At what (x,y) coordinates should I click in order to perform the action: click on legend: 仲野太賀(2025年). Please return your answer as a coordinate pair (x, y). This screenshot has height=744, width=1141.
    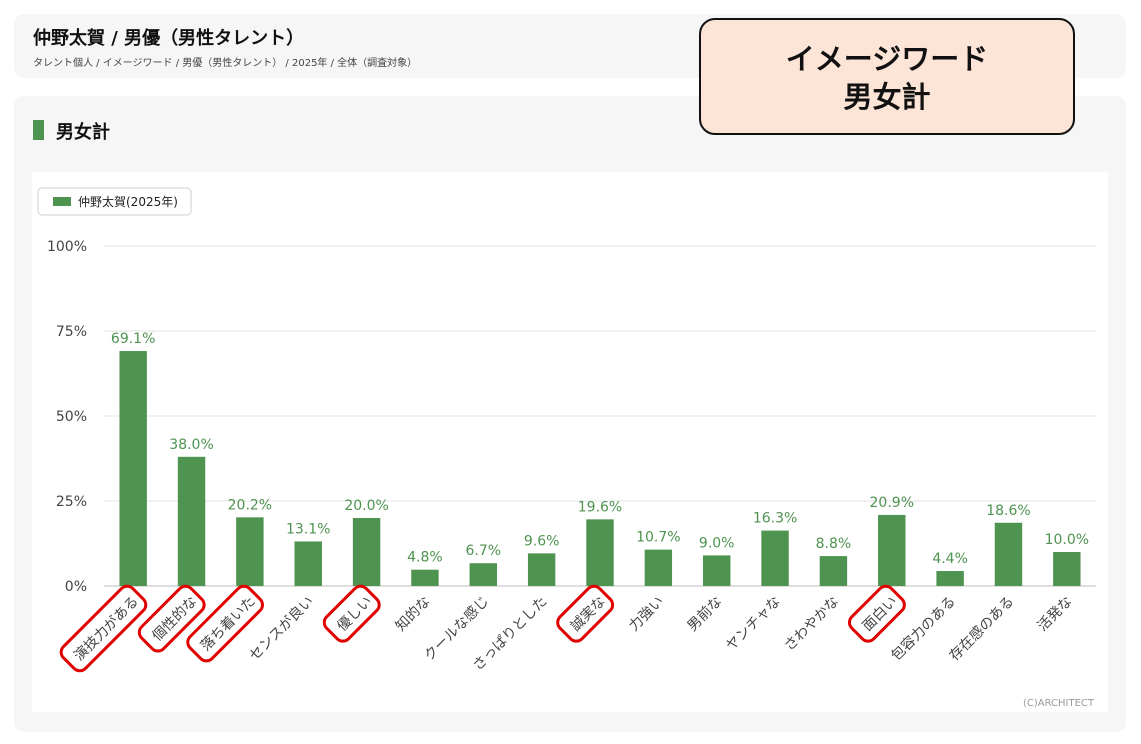
    Looking at the image, I should click on (114, 201).